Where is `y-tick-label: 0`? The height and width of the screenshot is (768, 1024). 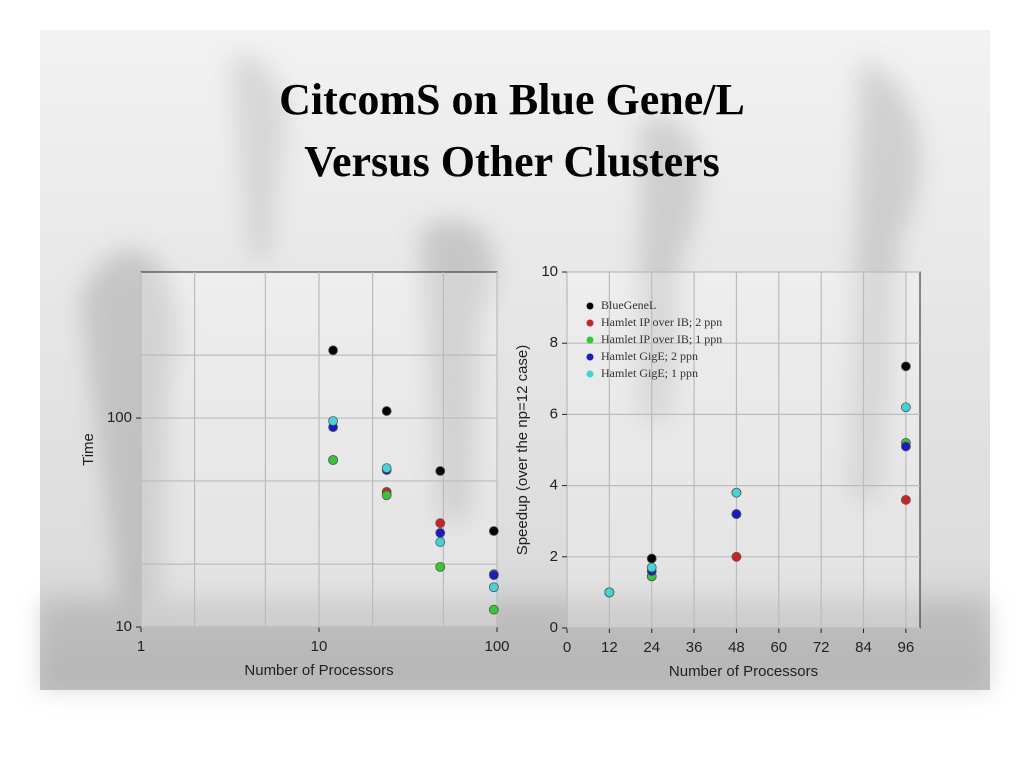
y-tick-label: 0 is located at coordinates (554, 627).